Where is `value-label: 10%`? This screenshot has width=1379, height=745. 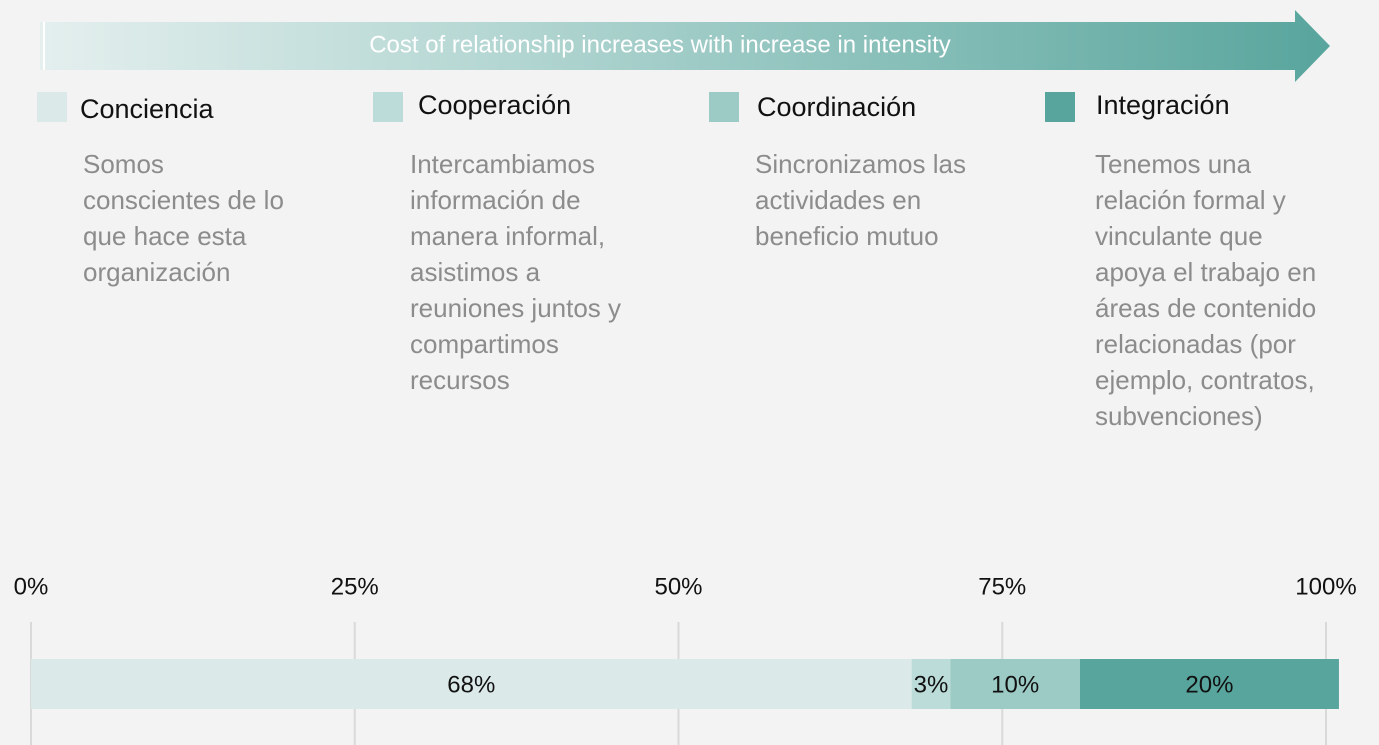 value-label: 10% is located at coordinates (1015, 684).